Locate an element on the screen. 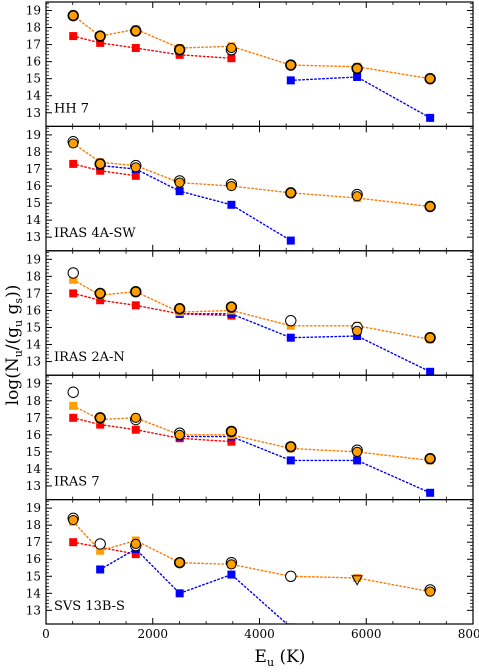 The height and width of the screenshot is (672, 479). panel-label: IRAS 7 is located at coordinates (77, 482).